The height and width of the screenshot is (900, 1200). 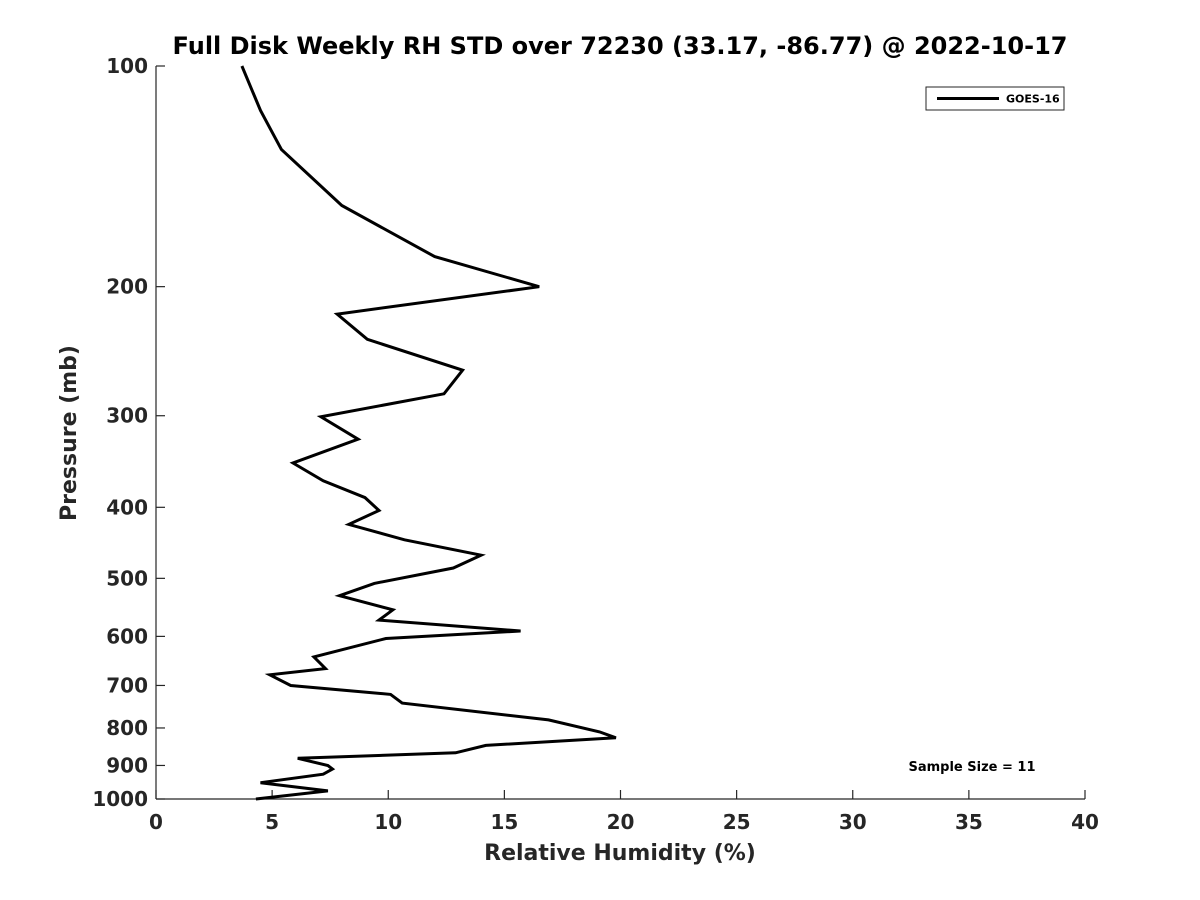 What do you see at coordinates (737, 822) in the screenshot?
I see `x-tick-label: 25` at bounding box center [737, 822].